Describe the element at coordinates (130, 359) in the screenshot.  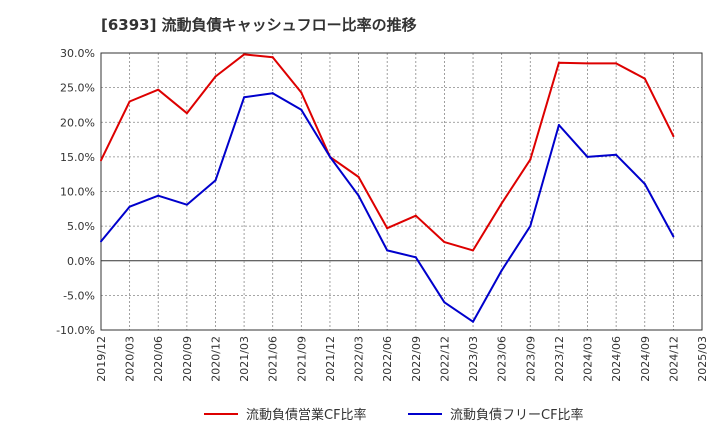
I see `x-tick-label: 2020/03` at that location.